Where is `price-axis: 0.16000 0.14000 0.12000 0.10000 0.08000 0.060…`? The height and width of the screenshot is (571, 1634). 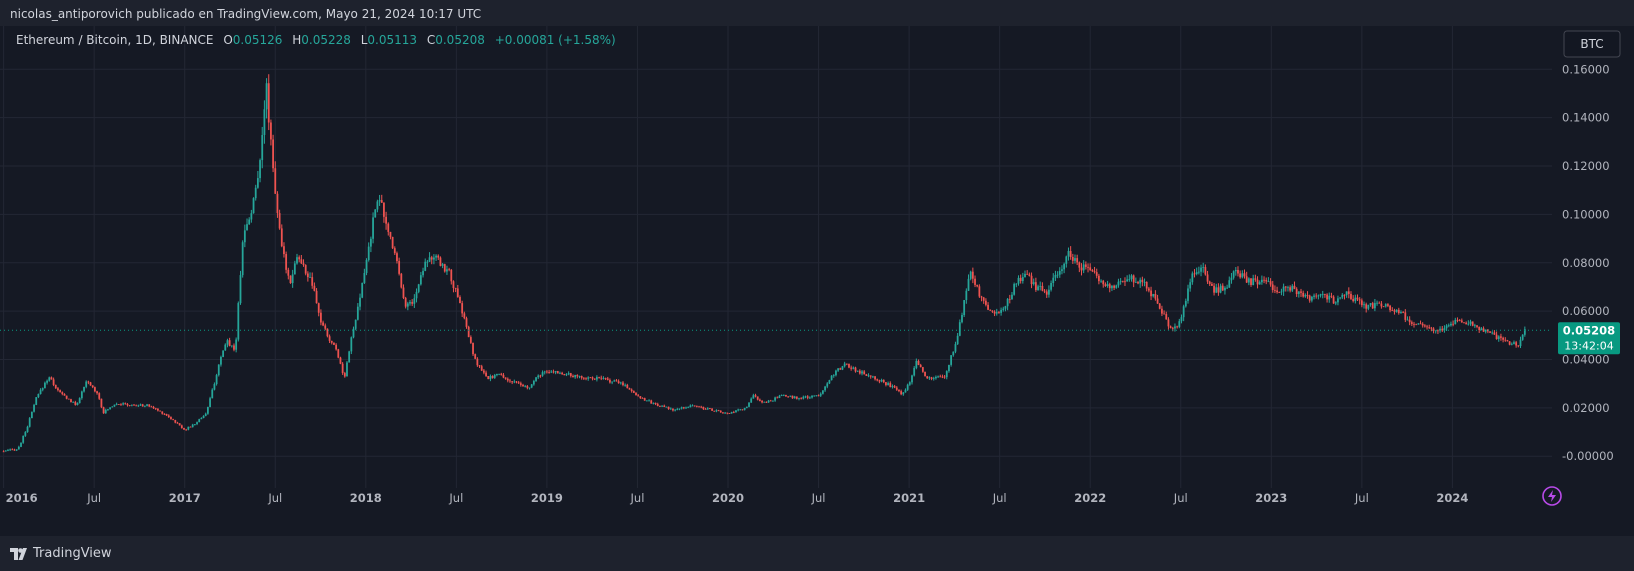 price-axis: 0.16000 0.14000 0.12000 0.10000 0.08000 0.060… is located at coordinates (1588, 262).